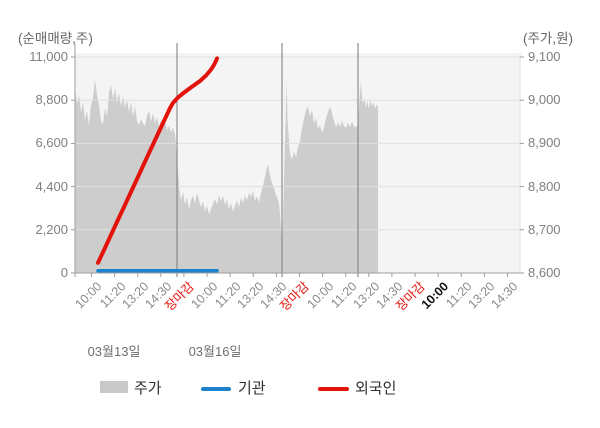 The width and height of the screenshot is (600, 428). What do you see at coordinates (51, 229) in the screenshot?
I see `left-axis-tick-label: 2,200` at bounding box center [51, 229].